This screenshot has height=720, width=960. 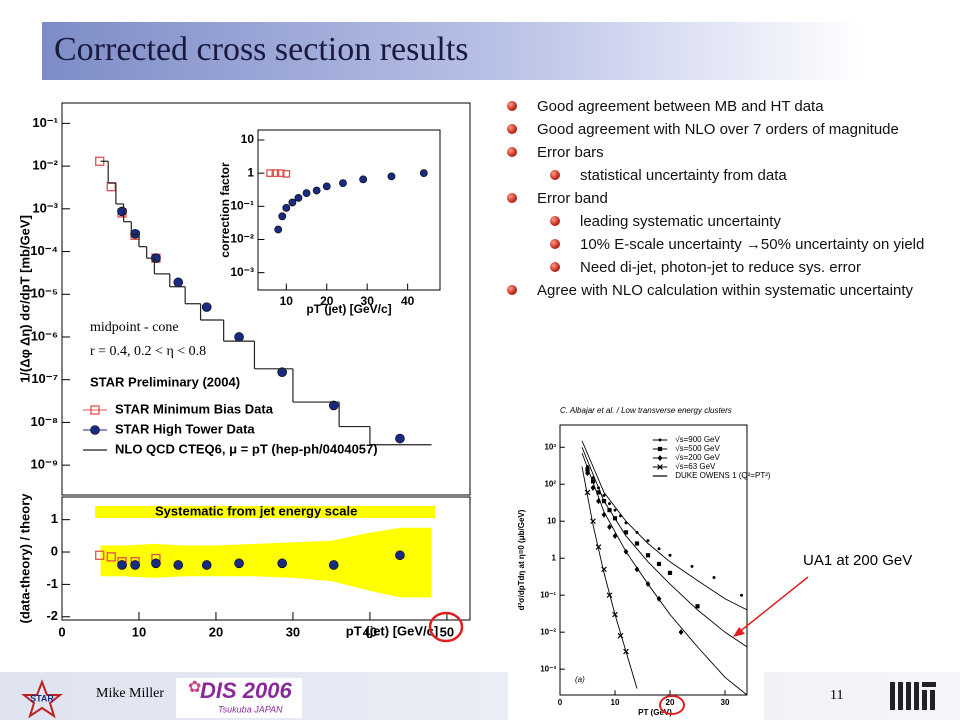 I want to click on bullet-text: statistical uncertainty from data, so click(x=683, y=175).